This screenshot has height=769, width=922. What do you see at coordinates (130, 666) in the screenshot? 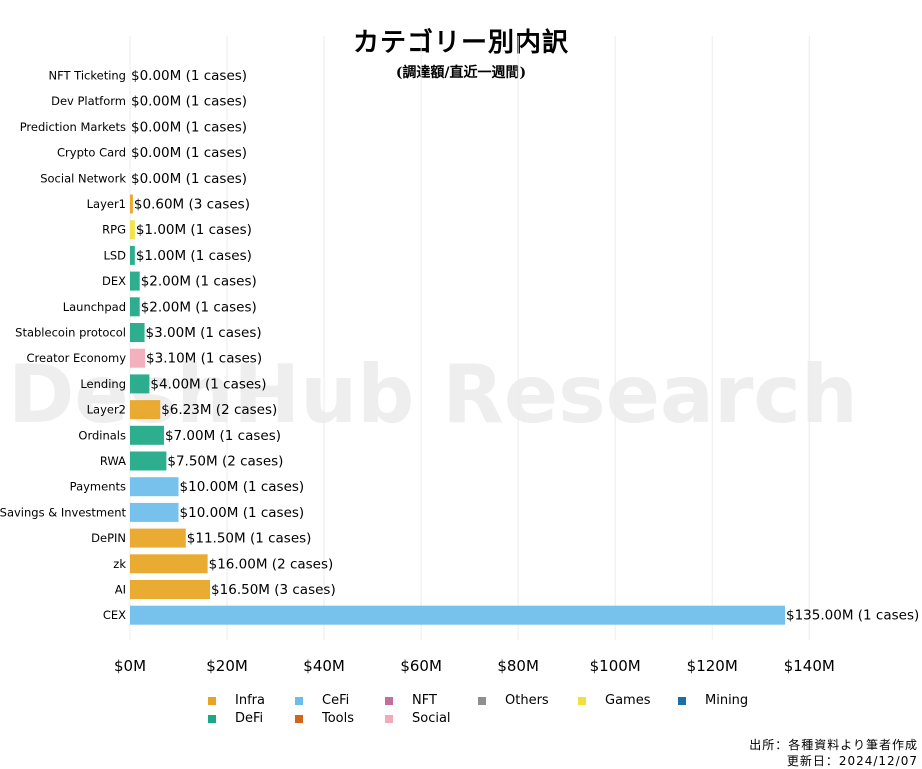
I see `x-tick-label: $0M` at bounding box center [130, 666].